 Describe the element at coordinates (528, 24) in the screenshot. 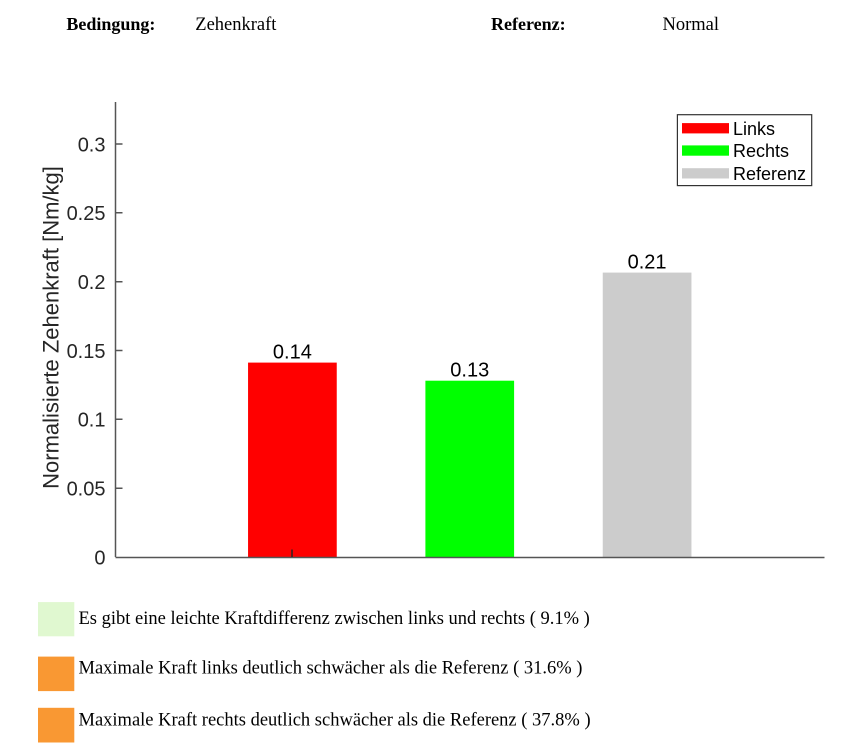

I see `svg-text: Referenz:` at that location.